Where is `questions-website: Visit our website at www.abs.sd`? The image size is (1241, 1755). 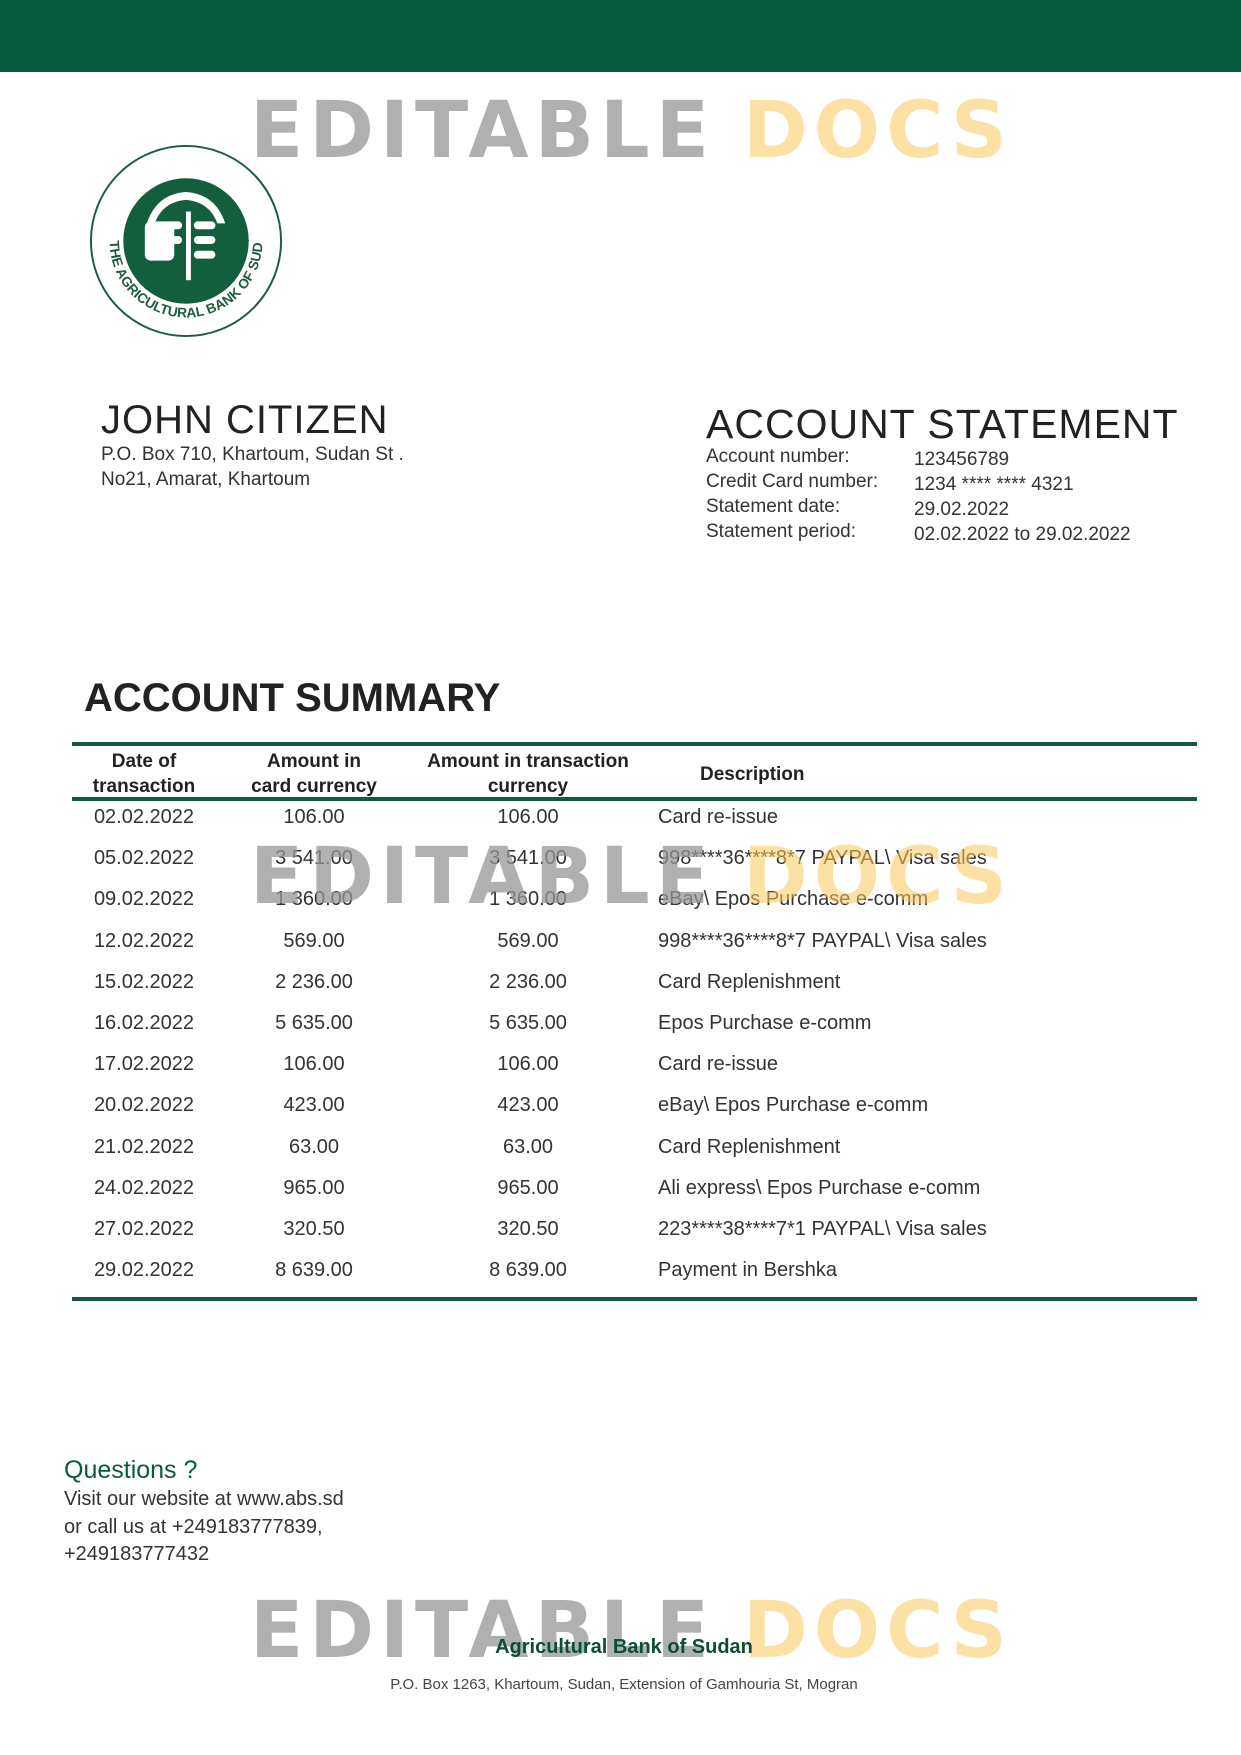 questions-website: Visit our website at www.abs.sd is located at coordinates (204, 1499).